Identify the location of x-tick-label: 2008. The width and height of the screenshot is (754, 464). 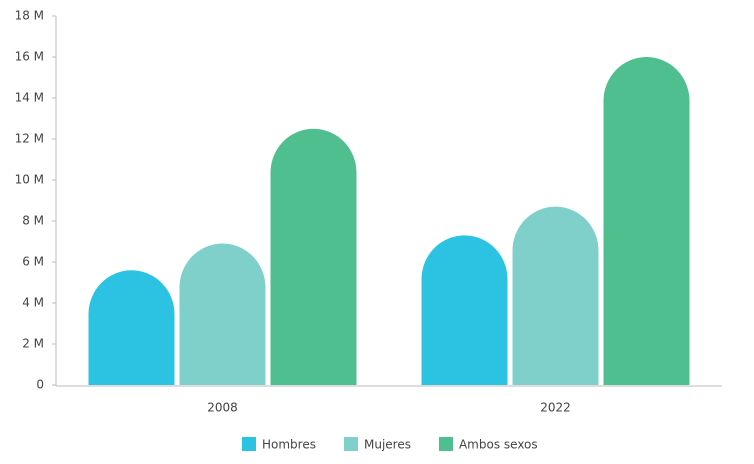
(222, 408).